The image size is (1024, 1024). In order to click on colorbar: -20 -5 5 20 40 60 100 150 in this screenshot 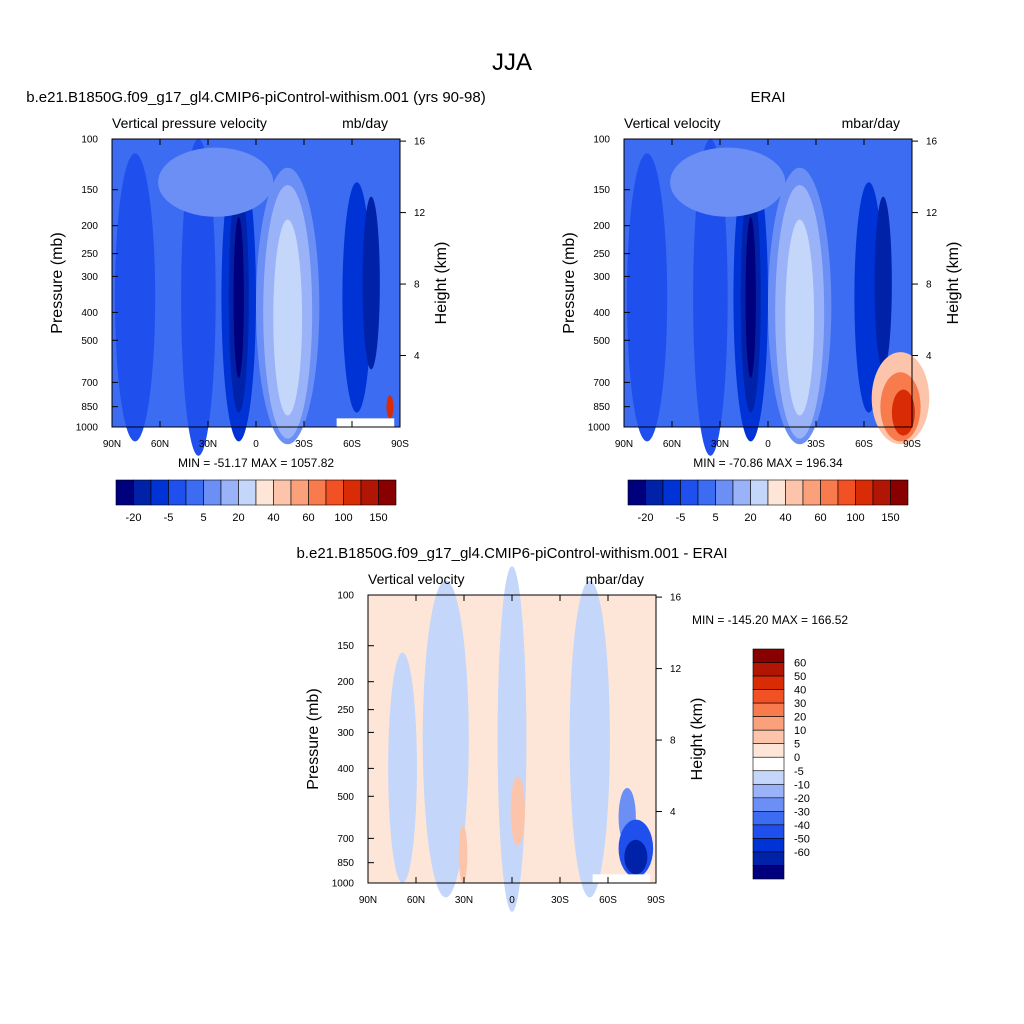, I will do `click(768, 501)`.